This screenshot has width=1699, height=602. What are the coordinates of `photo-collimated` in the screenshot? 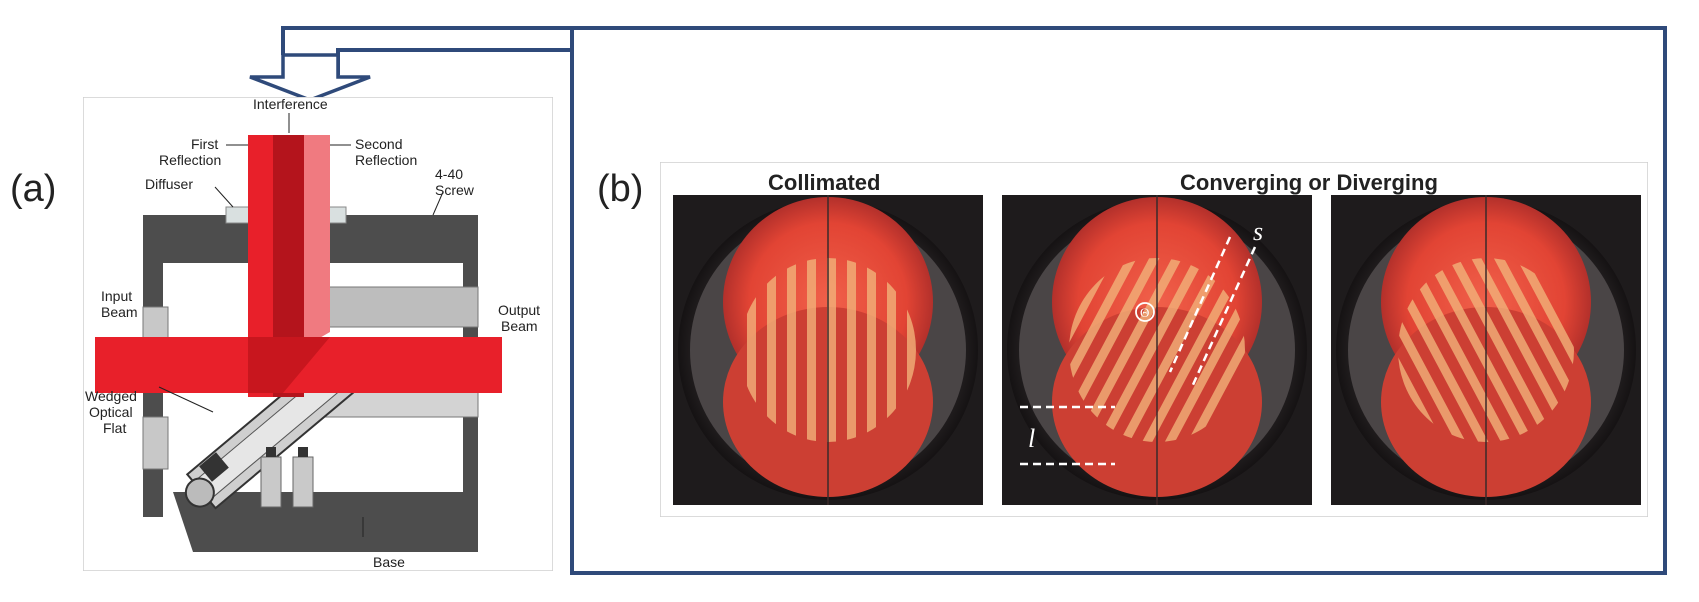 It's located at (828, 350).